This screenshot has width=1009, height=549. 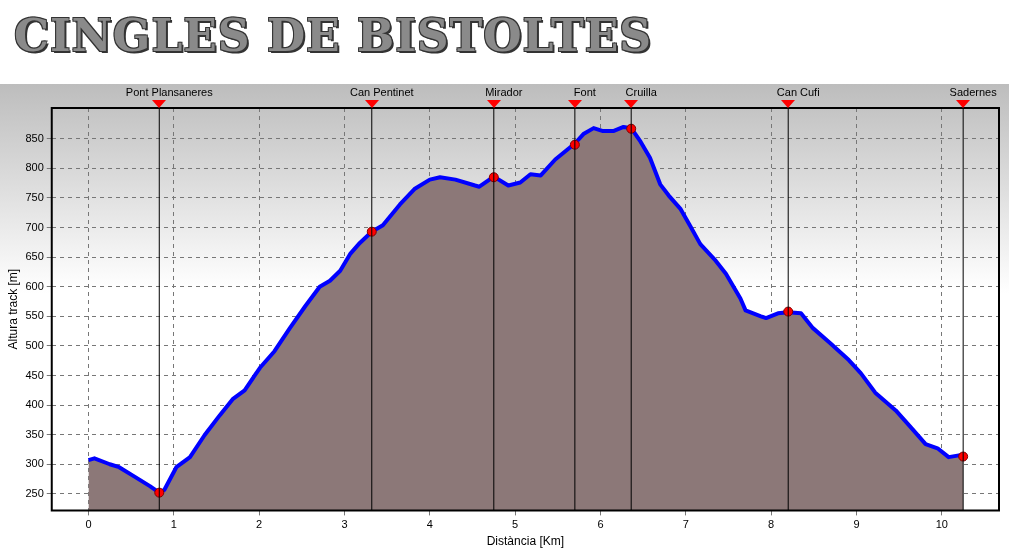 What do you see at coordinates (34, 285) in the screenshot?
I see `y-tick-label: 600` at bounding box center [34, 285].